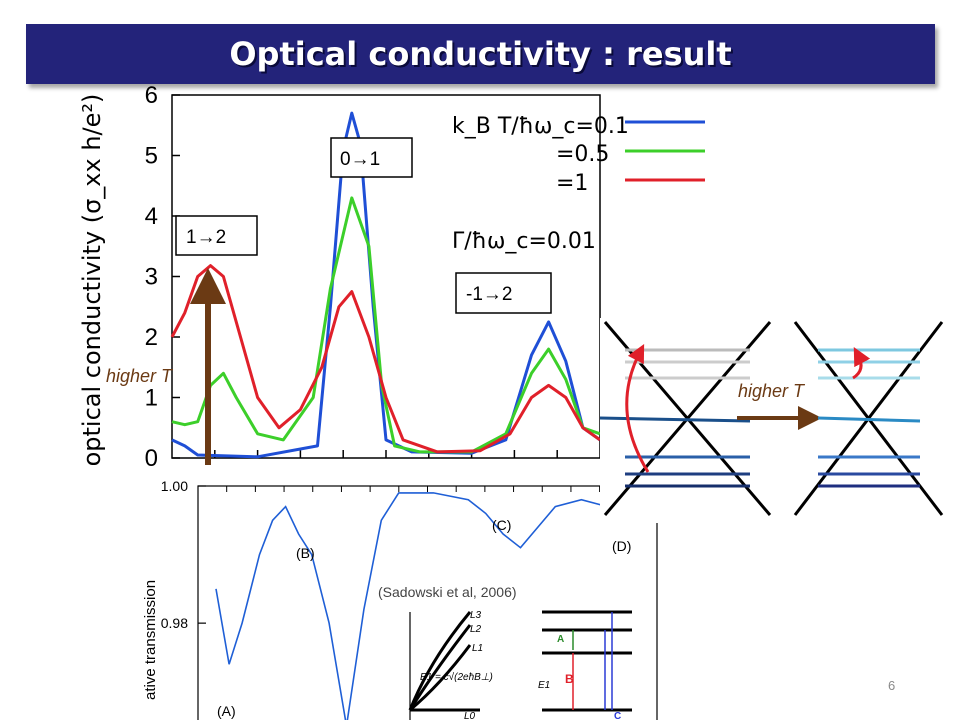 The height and width of the screenshot is (720, 960). Describe the element at coordinates (582, 154) in the screenshot. I see `legend-line2: =0.5` at that location.